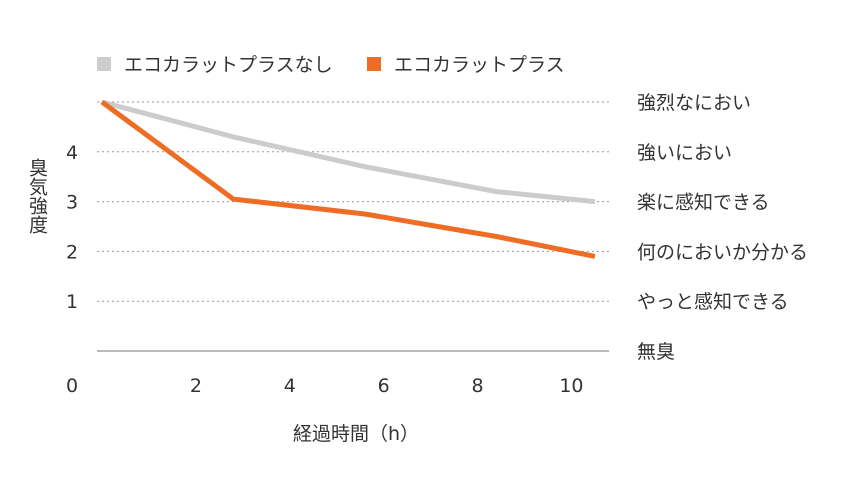 Image resolution: width=854 pixels, height=494 pixels. What do you see at coordinates (348, 152) in the screenshot?
I see `series-line-no-ecocarat` at bounding box center [348, 152].